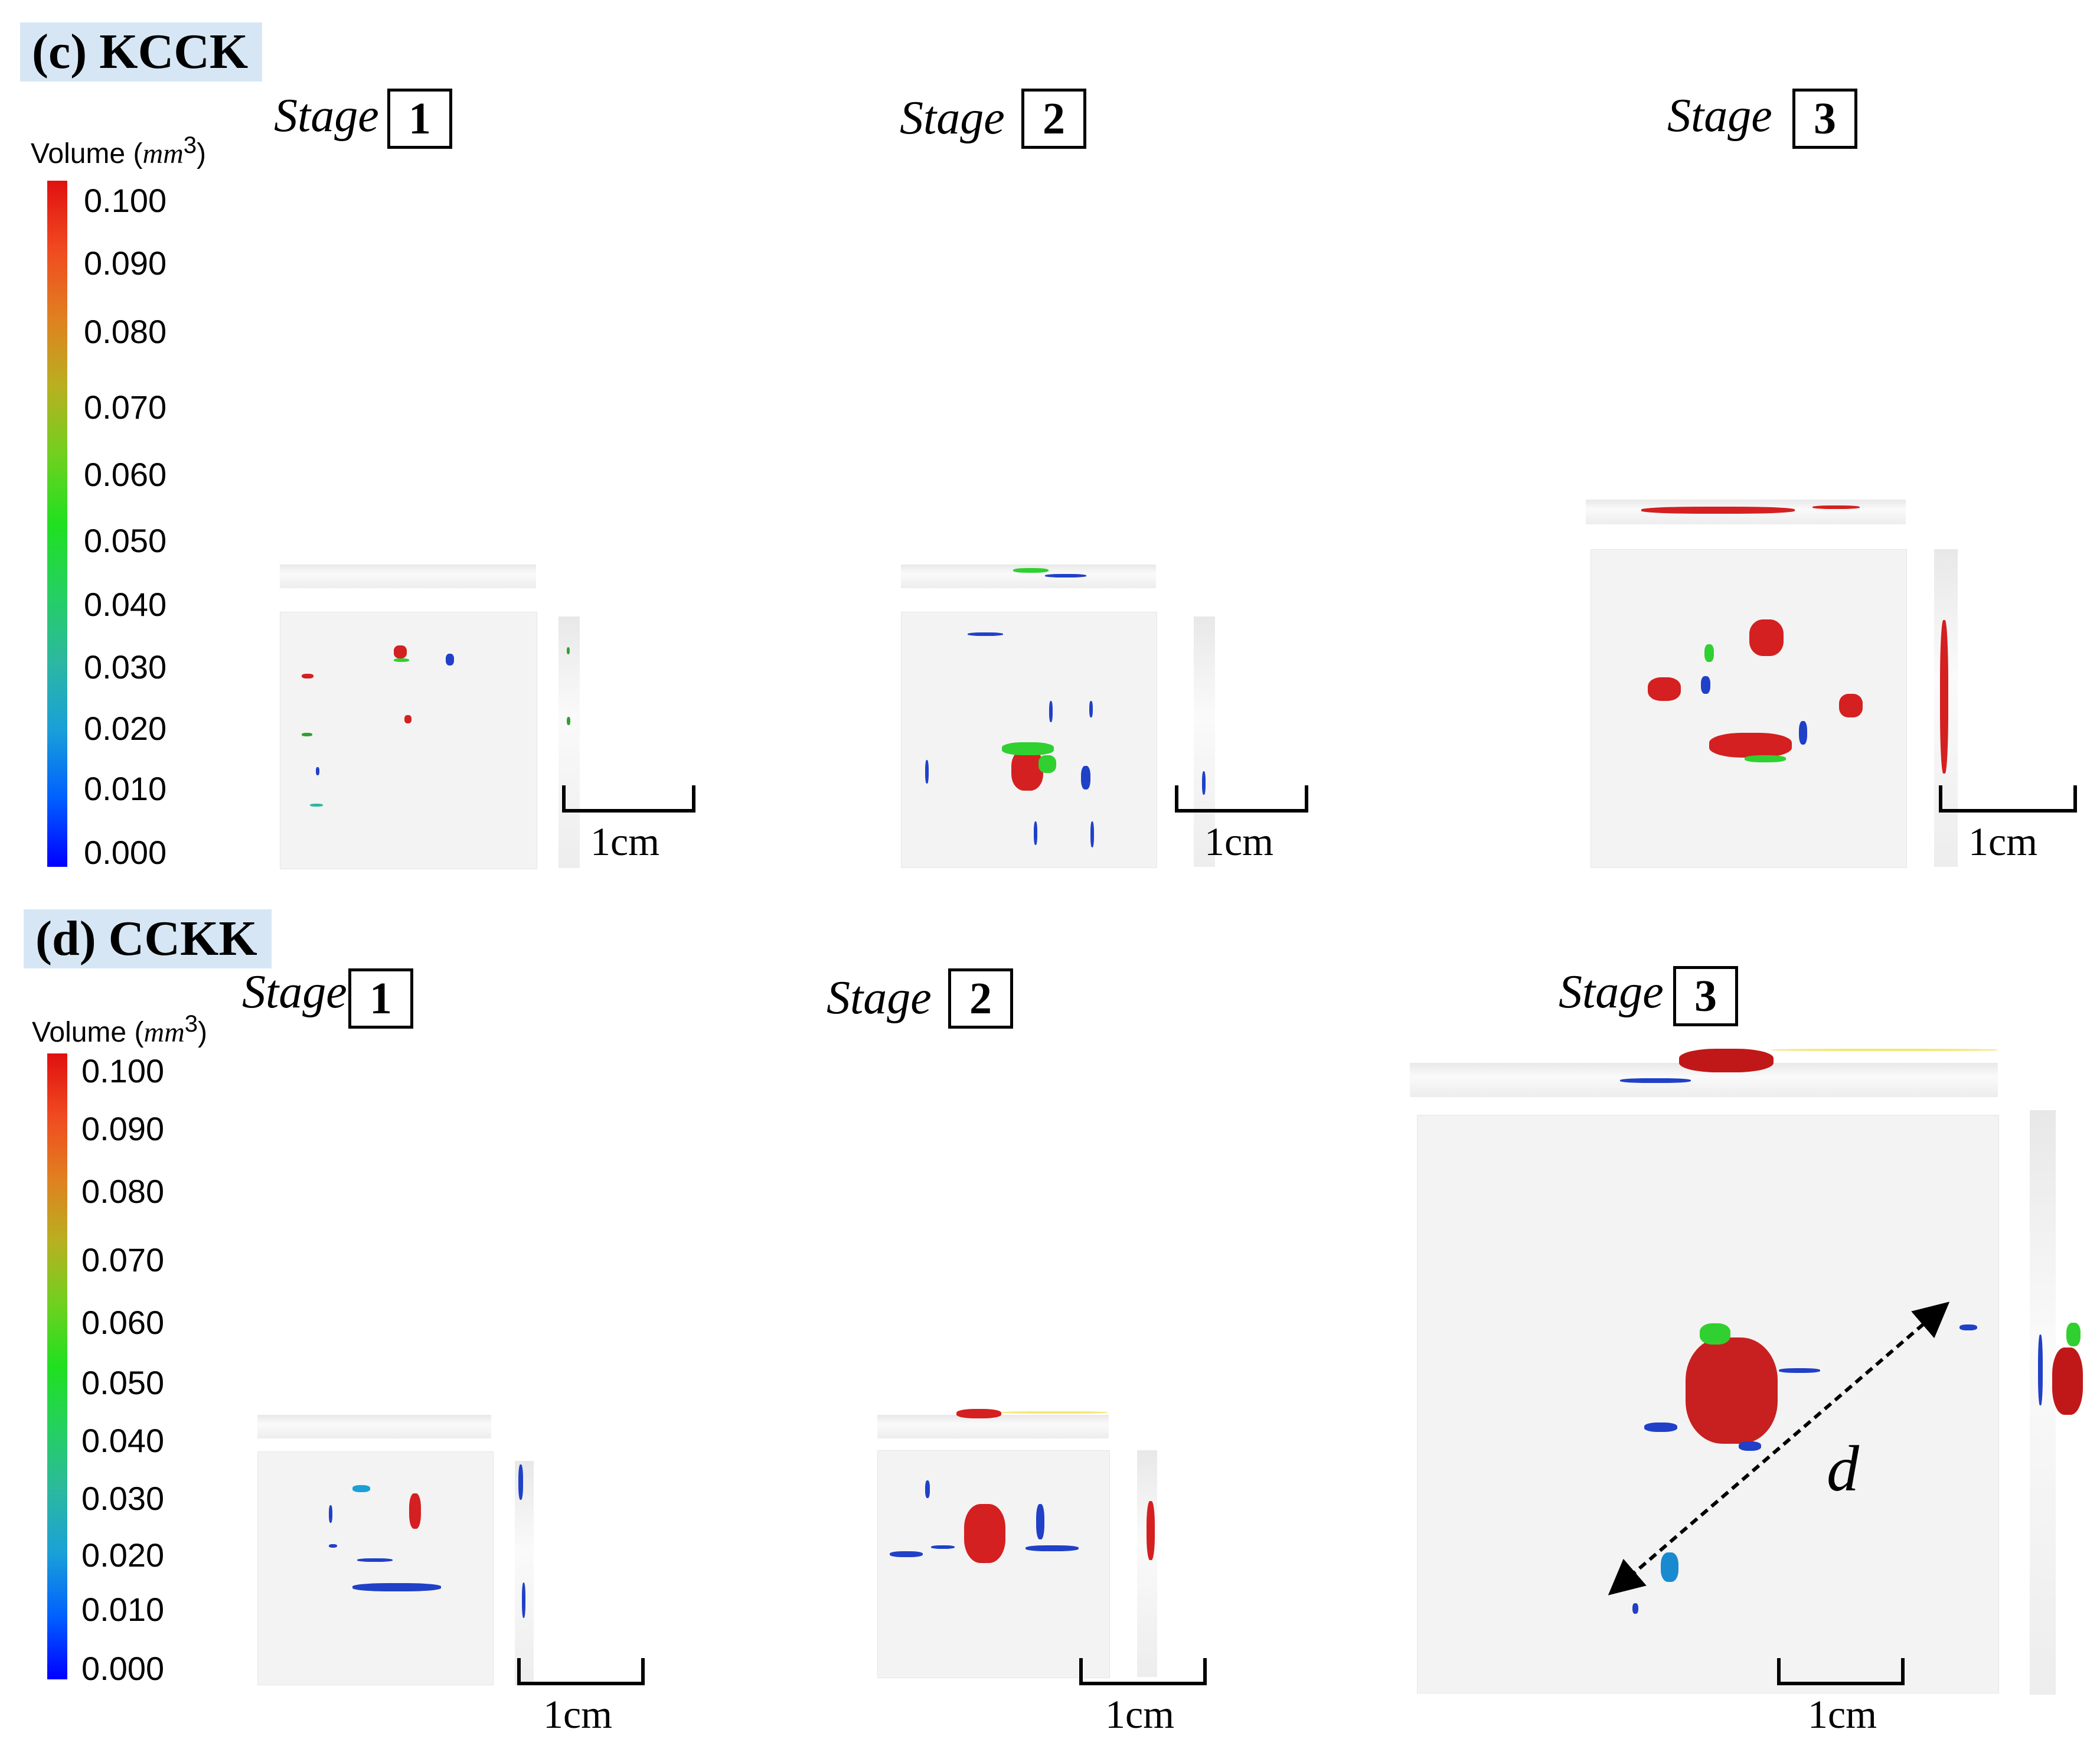 The image size is (2100, 1752). Describe the element at coordinates (57, 1366) in the screenshot. I see `colorbar-d-gradient` at that location.